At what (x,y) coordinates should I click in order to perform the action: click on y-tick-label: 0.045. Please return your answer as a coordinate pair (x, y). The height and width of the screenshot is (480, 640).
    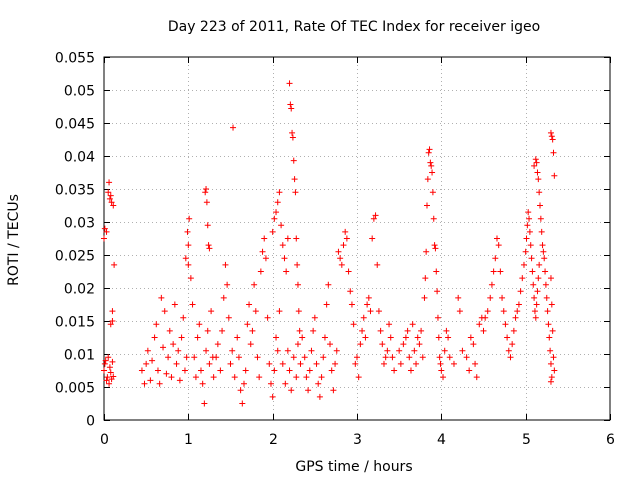
    Looking at the image, I should click on (75, 125).